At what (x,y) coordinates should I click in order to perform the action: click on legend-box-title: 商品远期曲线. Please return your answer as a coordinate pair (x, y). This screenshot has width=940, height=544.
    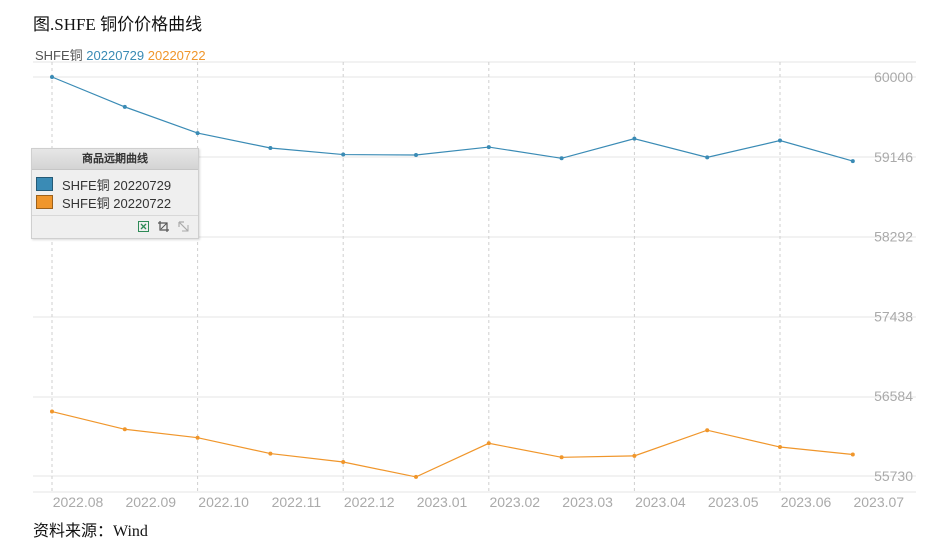
    Looking at the image, I should click on (115, 159).